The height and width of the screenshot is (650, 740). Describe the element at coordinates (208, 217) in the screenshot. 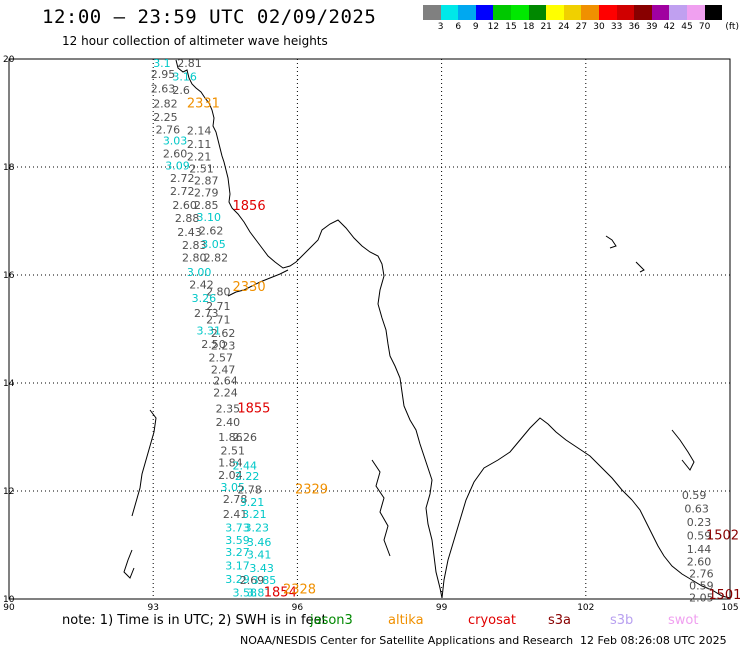

I see `wave-height-value: 3.10` at that location.